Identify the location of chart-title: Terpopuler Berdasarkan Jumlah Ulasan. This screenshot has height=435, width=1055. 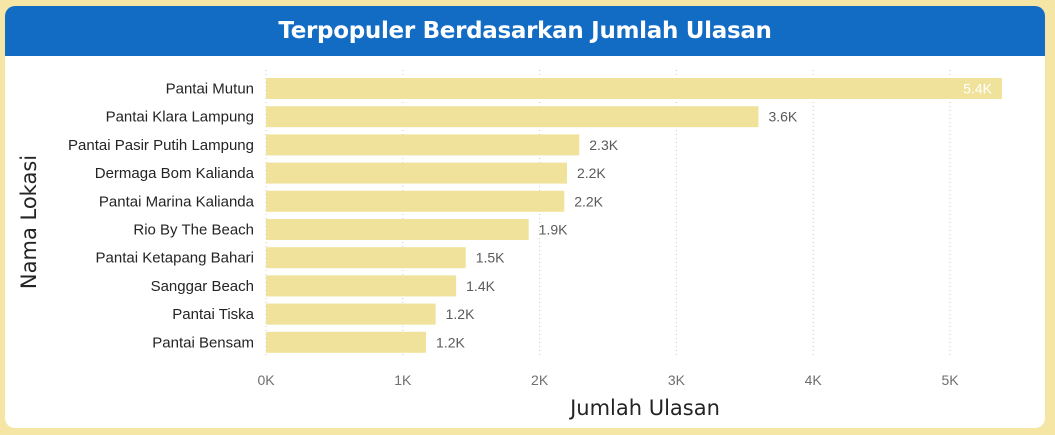
(525, 31).